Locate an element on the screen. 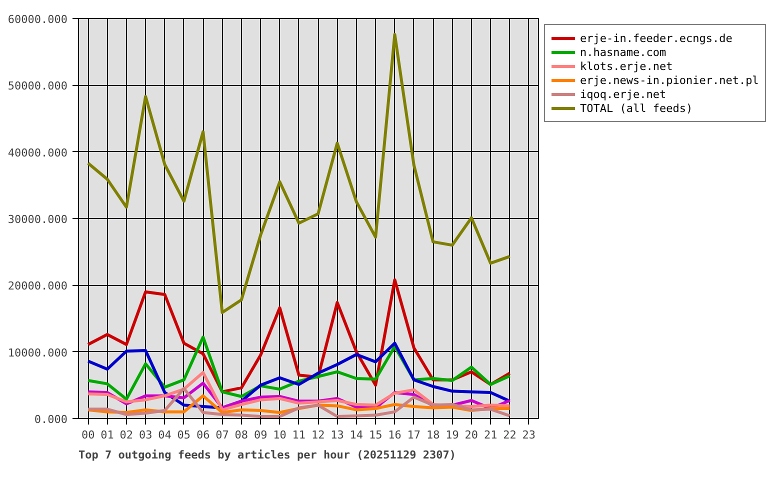 Image resolution: width=780 pixels, height=480 pixels. y-tick-label: 60000.000 is located at coordinates (38, 19).